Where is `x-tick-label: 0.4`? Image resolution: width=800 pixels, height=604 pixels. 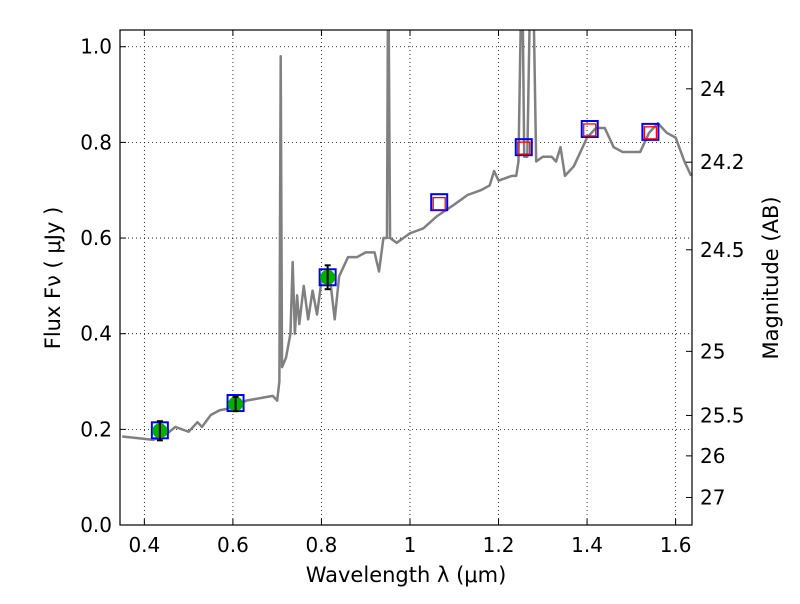
x-tick-label: 0.4 is located at coordinates (144, 545).